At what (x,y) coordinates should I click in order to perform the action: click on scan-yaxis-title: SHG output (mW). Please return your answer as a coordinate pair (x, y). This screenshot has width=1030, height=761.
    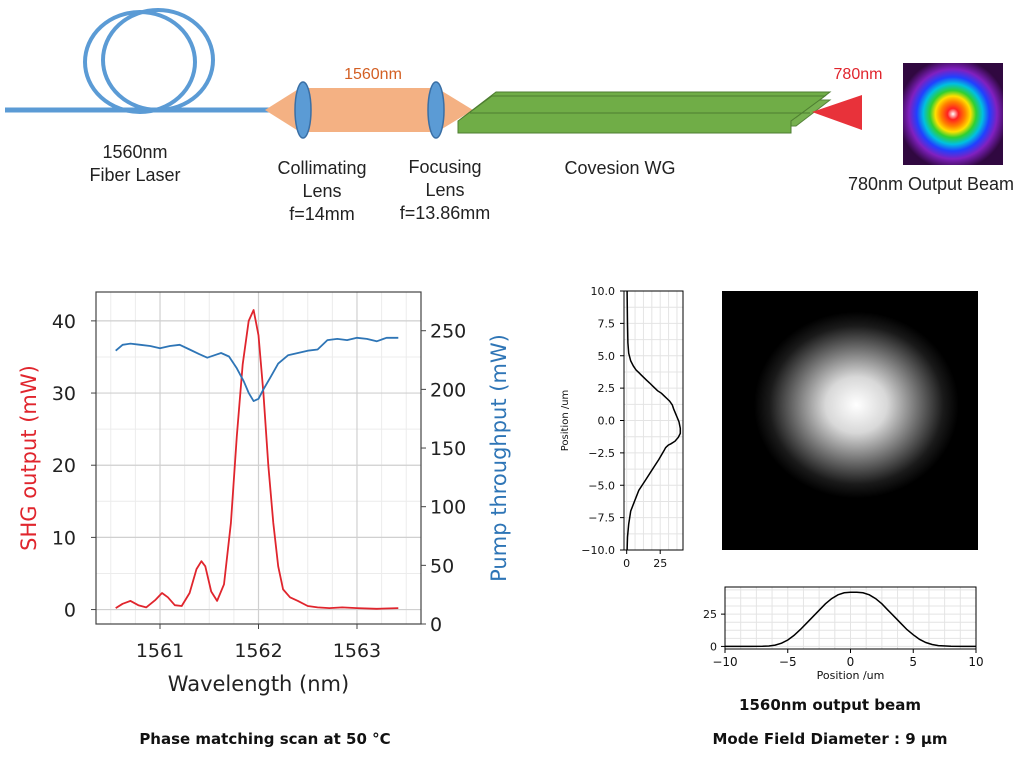
    Looking at the image, I should click on (29, 458).